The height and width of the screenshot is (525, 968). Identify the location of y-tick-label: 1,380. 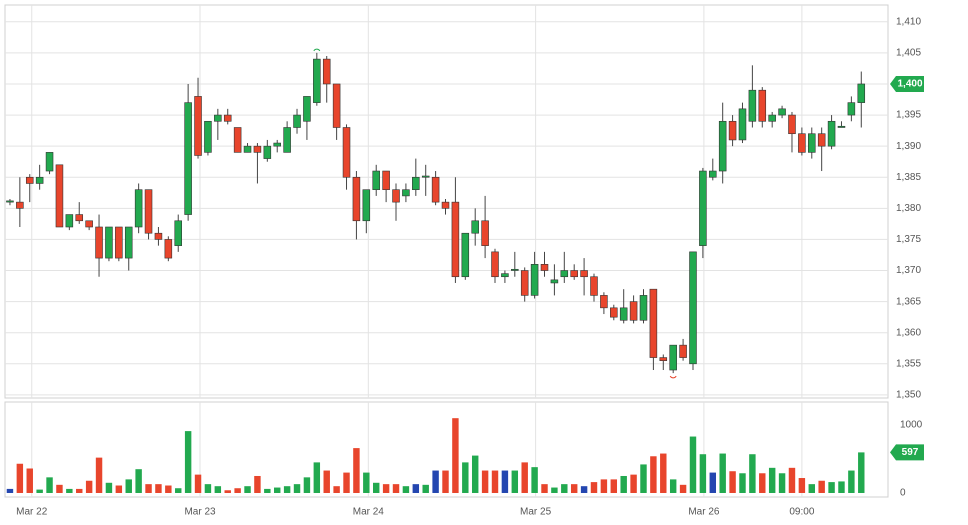
(908, 208).